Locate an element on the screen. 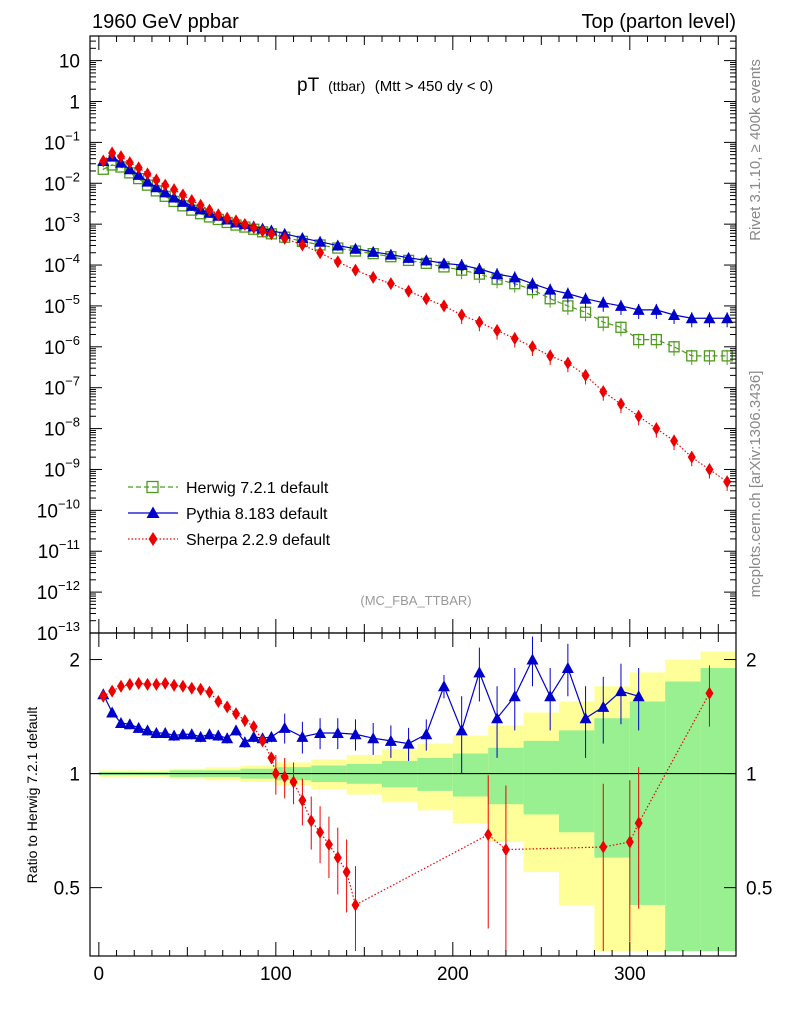 The image size is (786, 1024). plot-title-cut: (Mtt > 450 dy < 0) is located at coordinates (434, 86).